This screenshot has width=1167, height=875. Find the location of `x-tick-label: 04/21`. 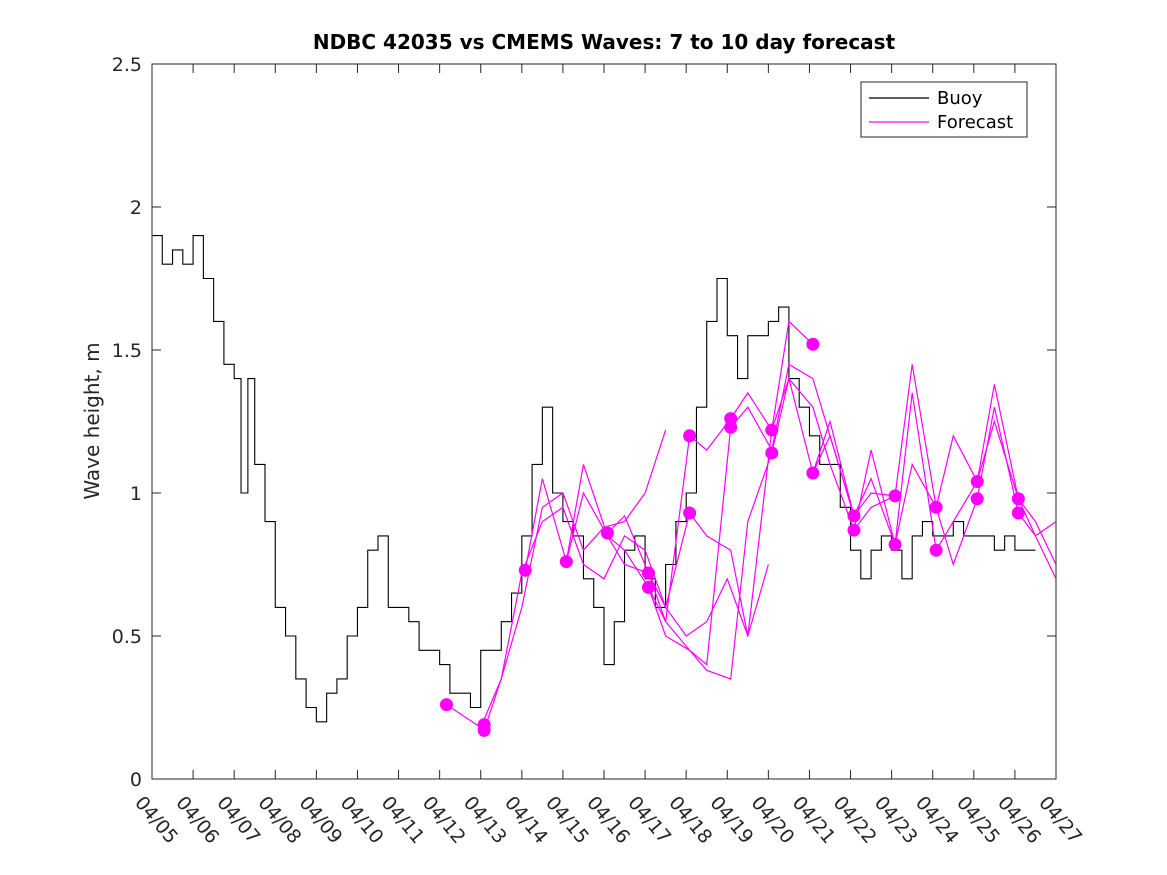

x-tick-label: 04/21 is located at coordinates (814, 820).